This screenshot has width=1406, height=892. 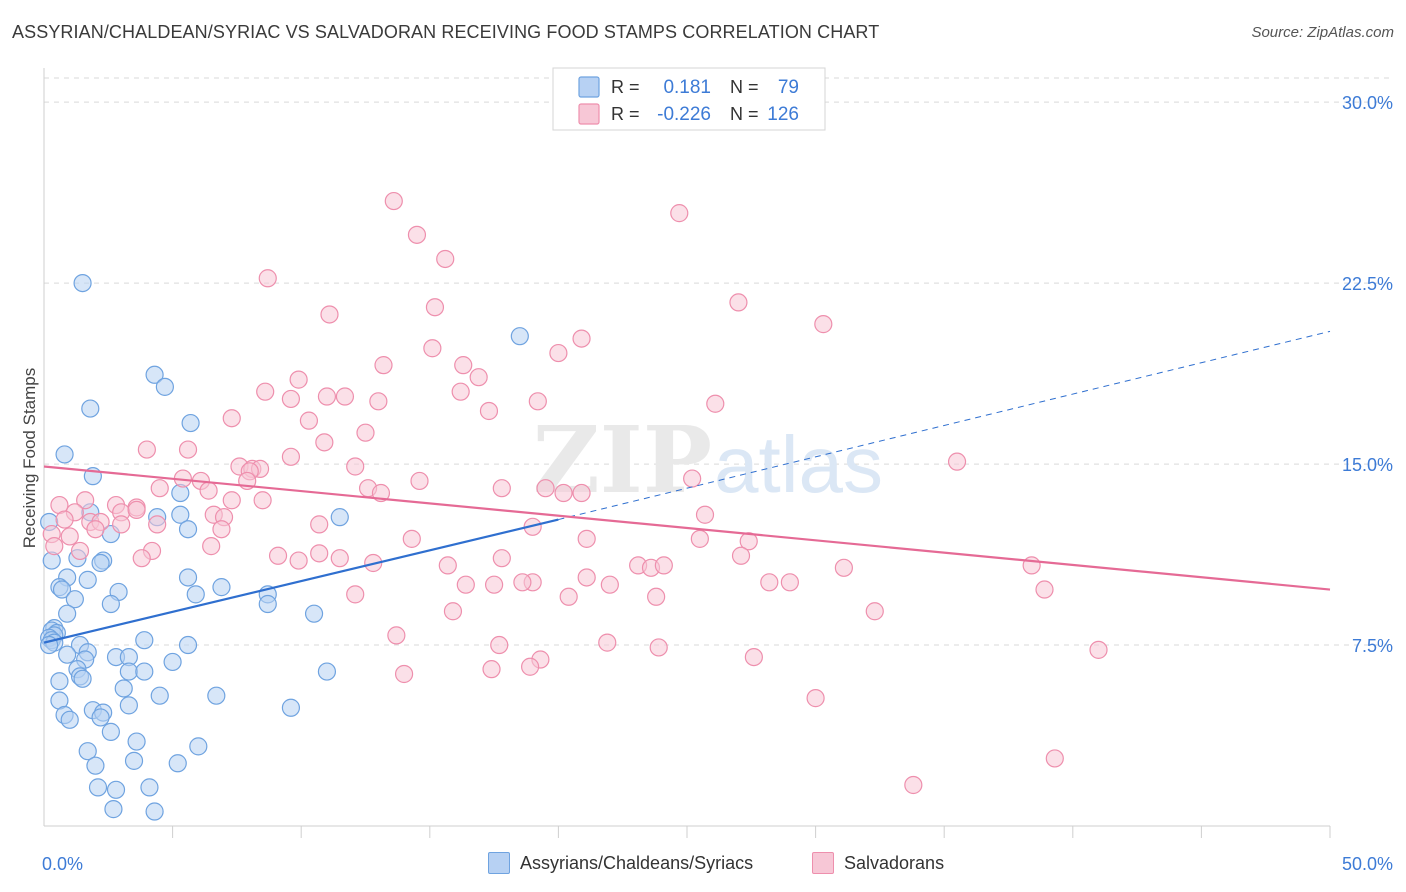 What do you see at coordinates (689, 99) in the screenshot?
I see `legend-top: R = 0.181 N = 79 R = -0.226 N = 126` at bounding box center [689, 99].